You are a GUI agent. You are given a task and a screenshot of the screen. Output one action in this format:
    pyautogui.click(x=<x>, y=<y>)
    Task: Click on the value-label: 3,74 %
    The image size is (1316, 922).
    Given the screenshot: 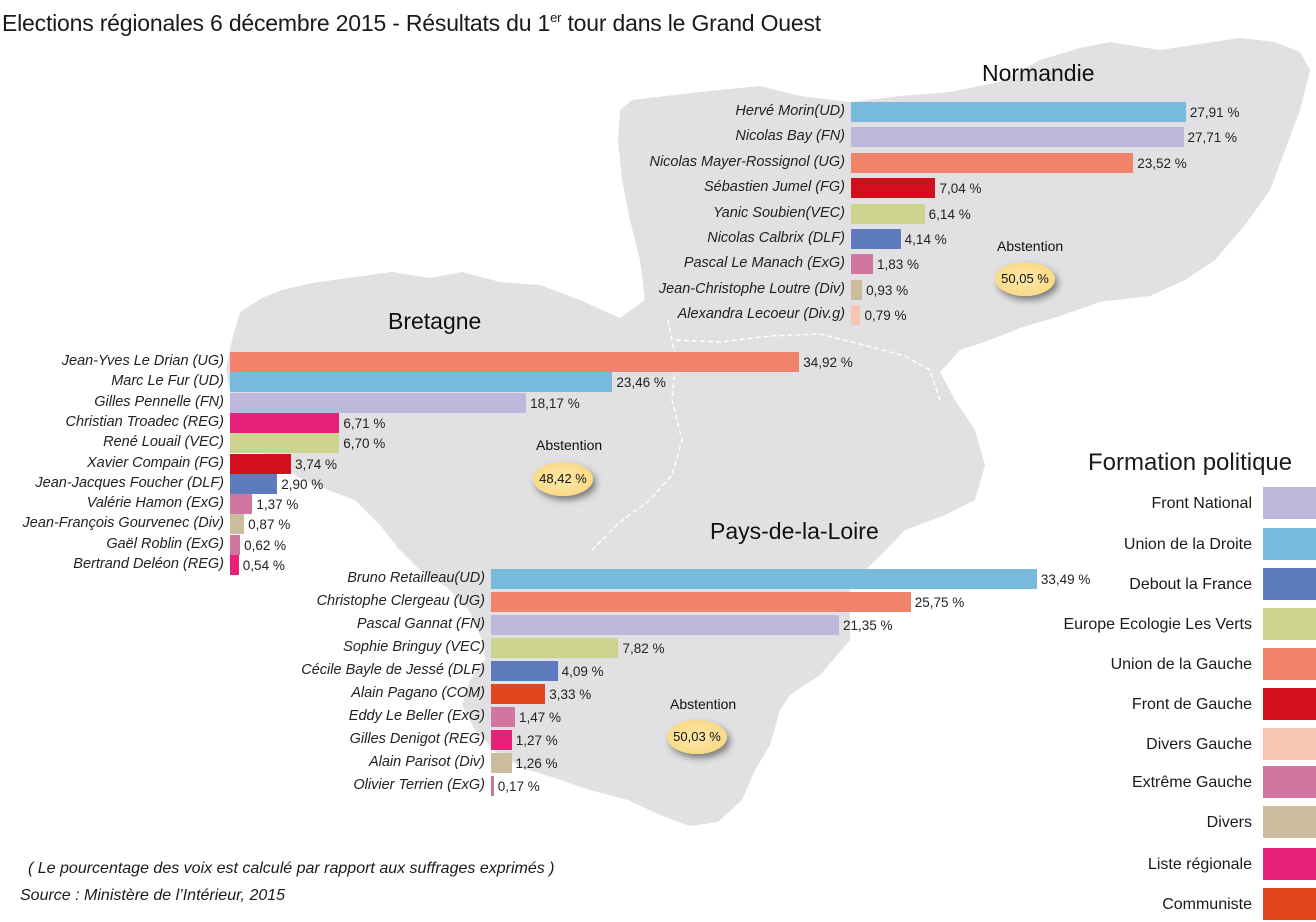 What is the action you would take?
    pyautogui.click(x=315, y=464)
    